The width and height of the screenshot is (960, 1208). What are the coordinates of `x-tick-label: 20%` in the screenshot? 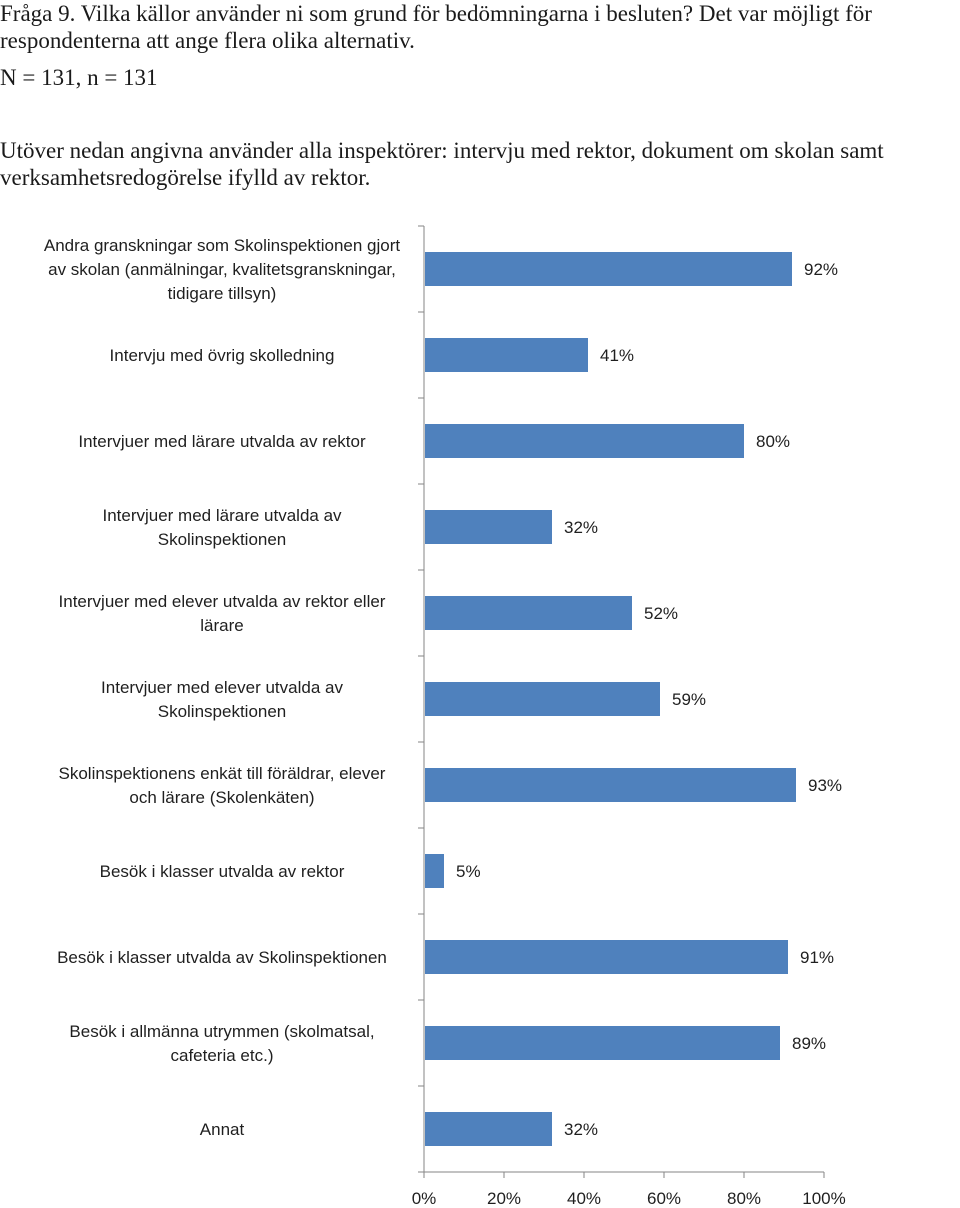 It's located at (504, 1198).